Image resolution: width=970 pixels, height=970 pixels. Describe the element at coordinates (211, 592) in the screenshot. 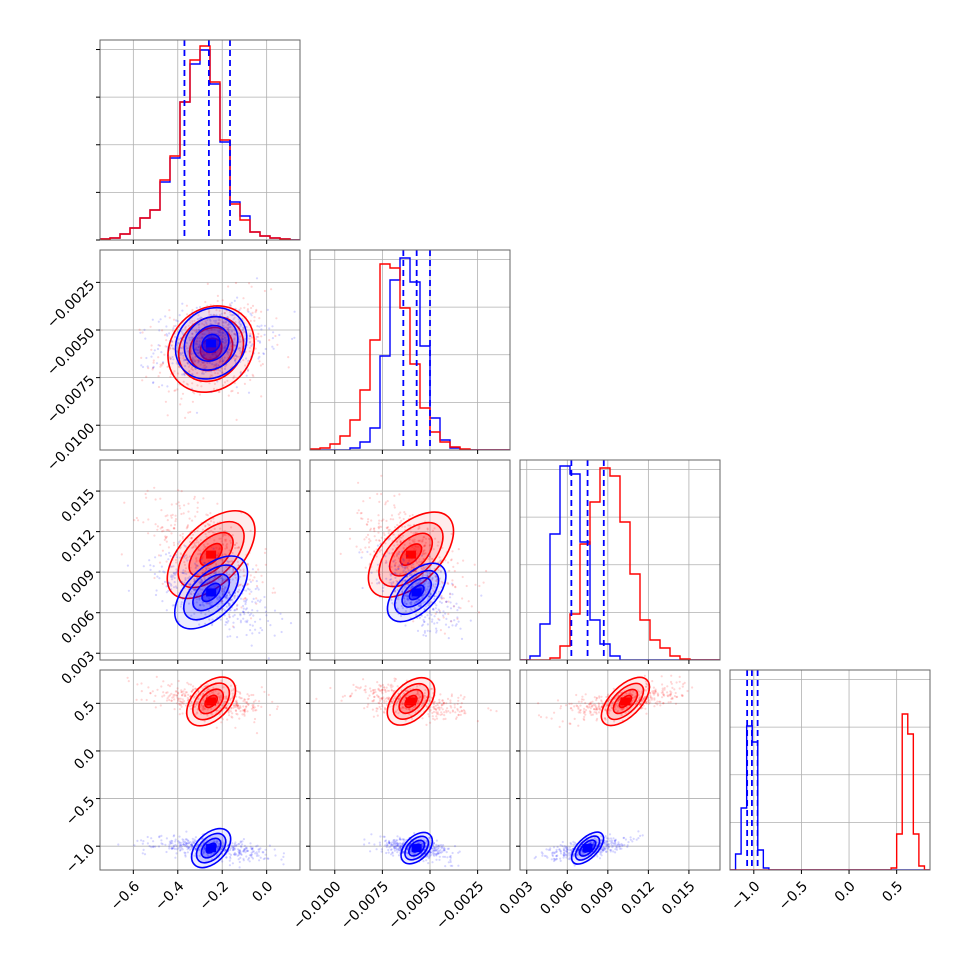

I see `peak-blue` at that location.